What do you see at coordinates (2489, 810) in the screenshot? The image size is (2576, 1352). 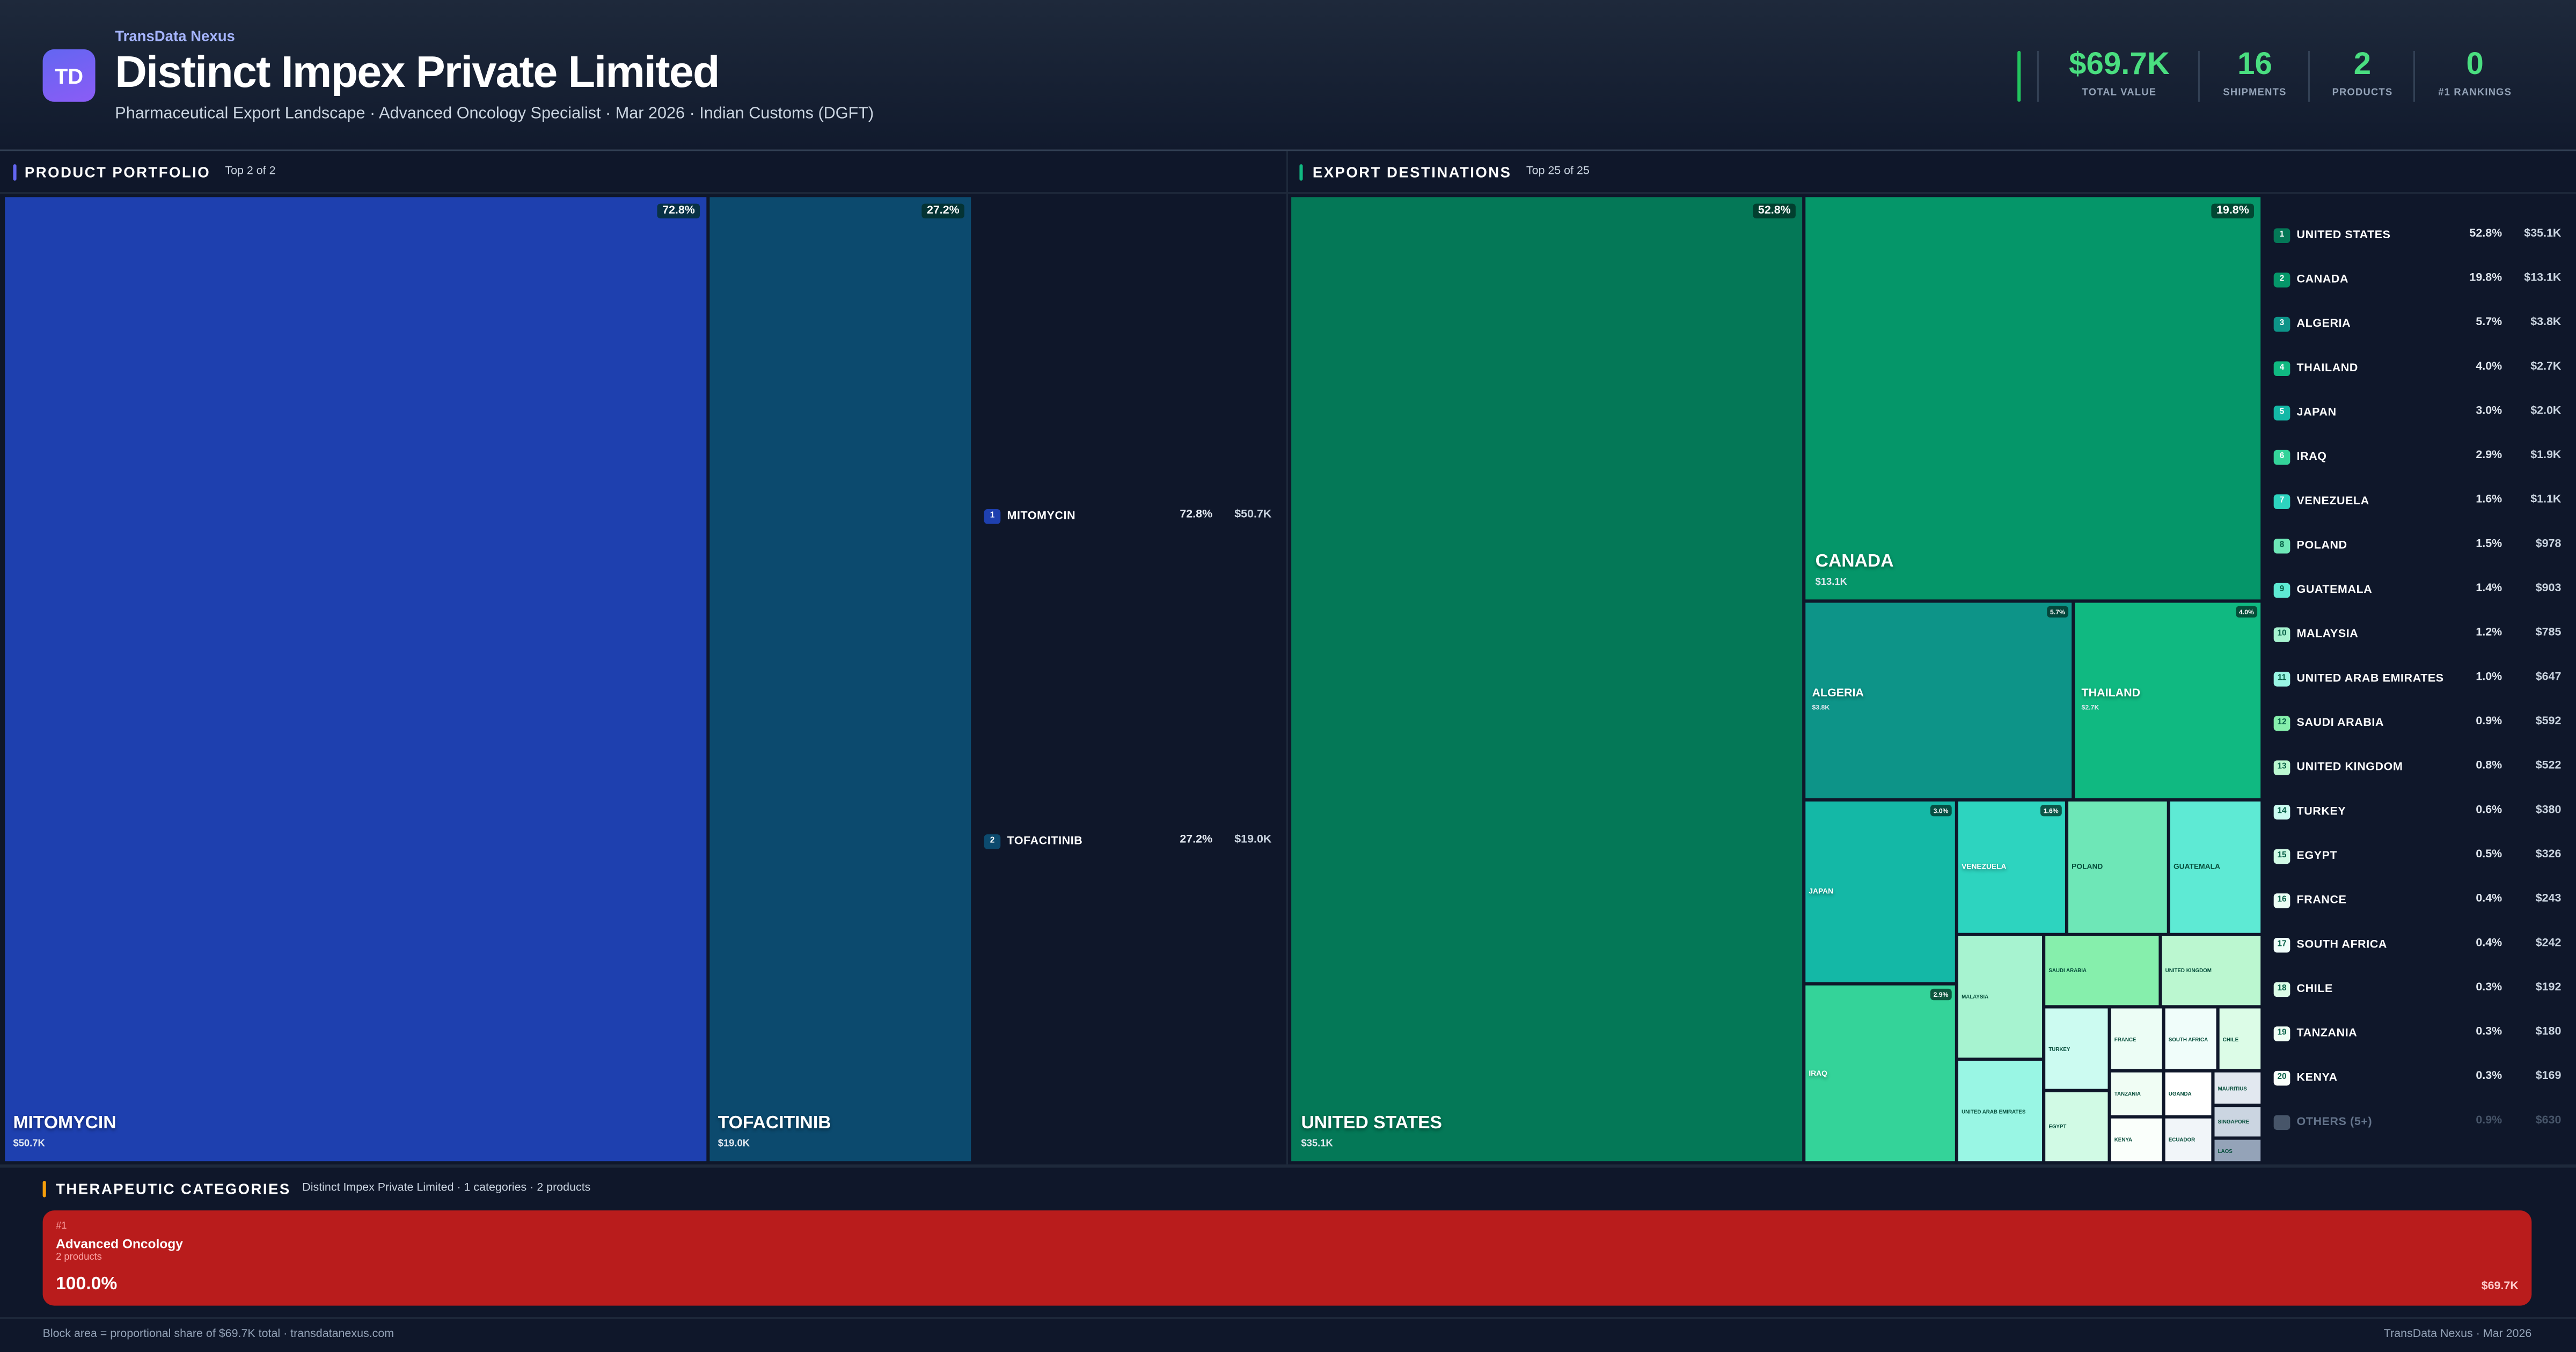 I see `destination-pct: 0.6%` at bounding box center [2489, 810].